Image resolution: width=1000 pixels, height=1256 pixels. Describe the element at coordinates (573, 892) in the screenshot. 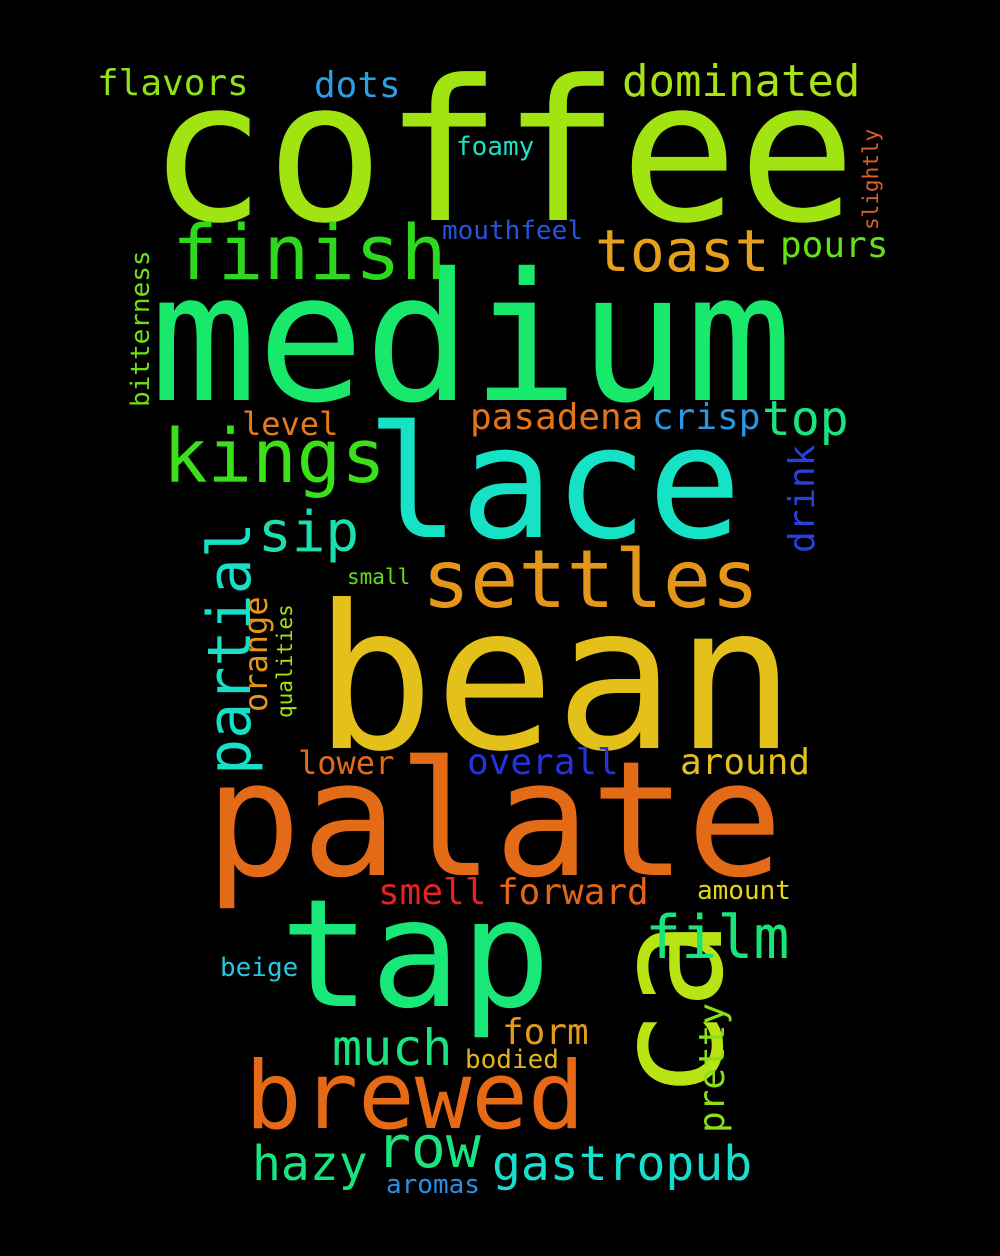

I see `word-forward: forward` at that location.